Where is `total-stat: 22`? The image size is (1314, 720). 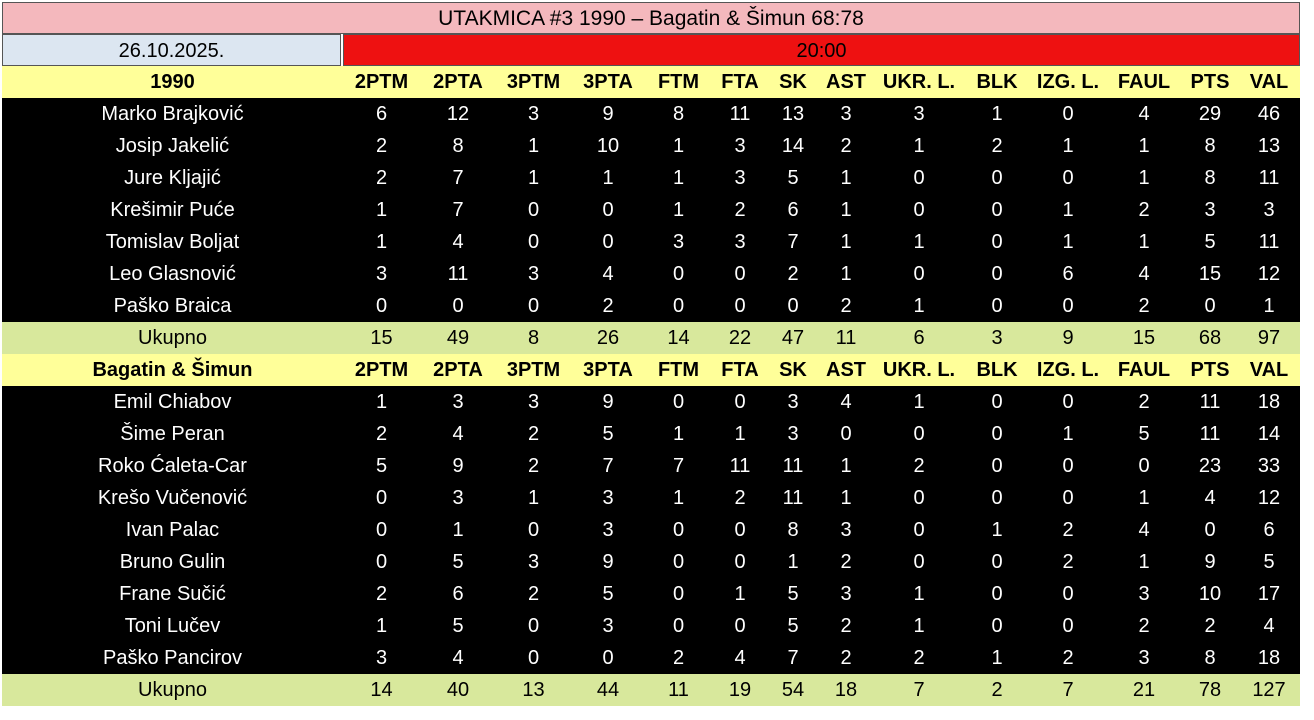 total-stat: 22 is located at coordinates (740, 338).